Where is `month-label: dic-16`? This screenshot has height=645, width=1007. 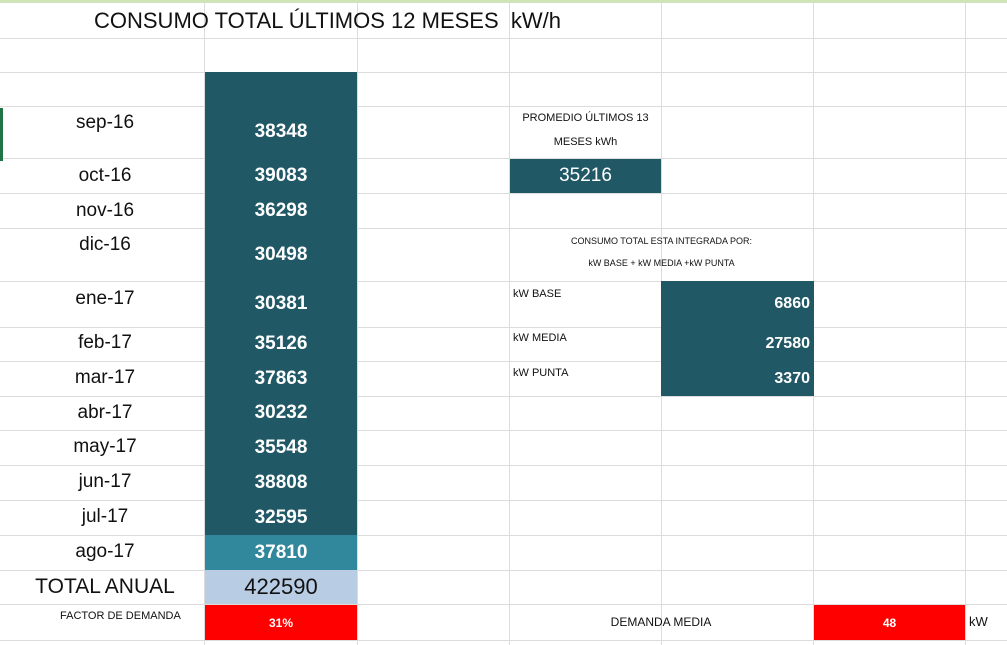
month-label: dic-16 is located at coordinates (105, 244).